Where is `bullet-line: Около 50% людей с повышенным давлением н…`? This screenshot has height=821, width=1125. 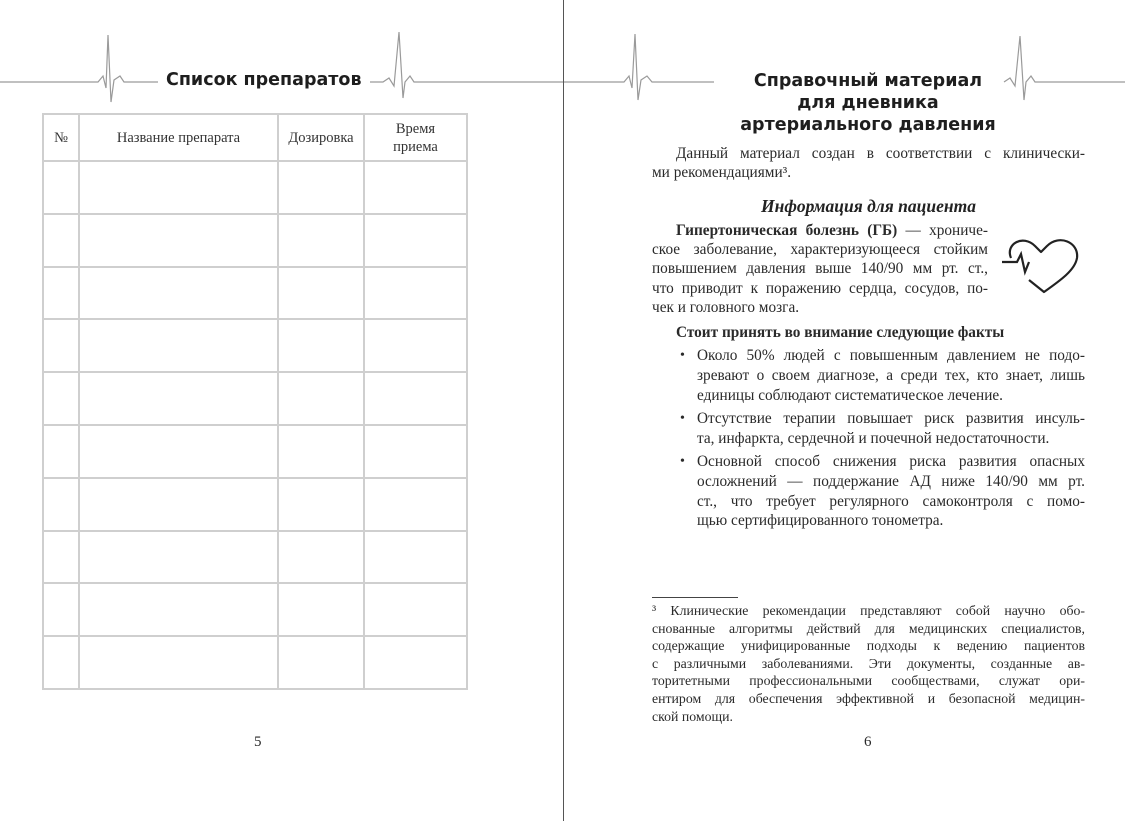 bullet-line: Около 50% людей с повышенным давлением н… is located at coordinates (891, 355).